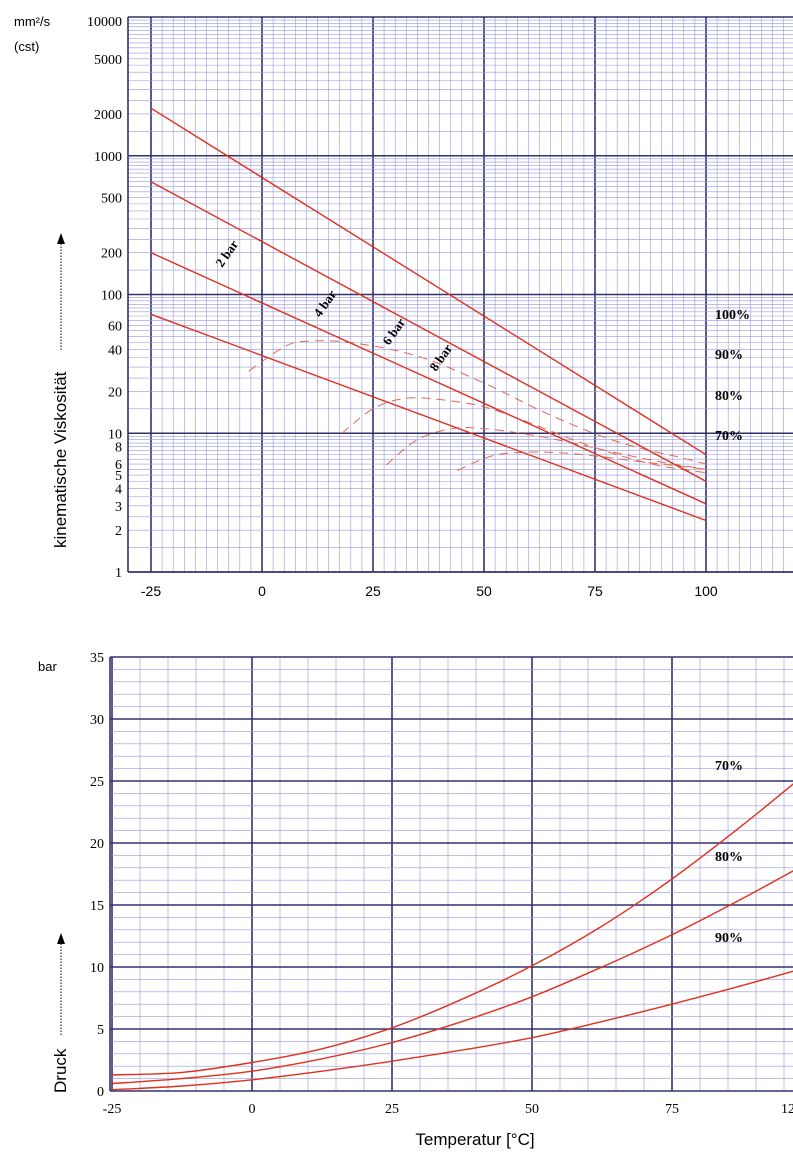 The width and height of the screenshot is (793, 1157). I want to click on viscosity-x-tick-label: 50, so click(484, 591).